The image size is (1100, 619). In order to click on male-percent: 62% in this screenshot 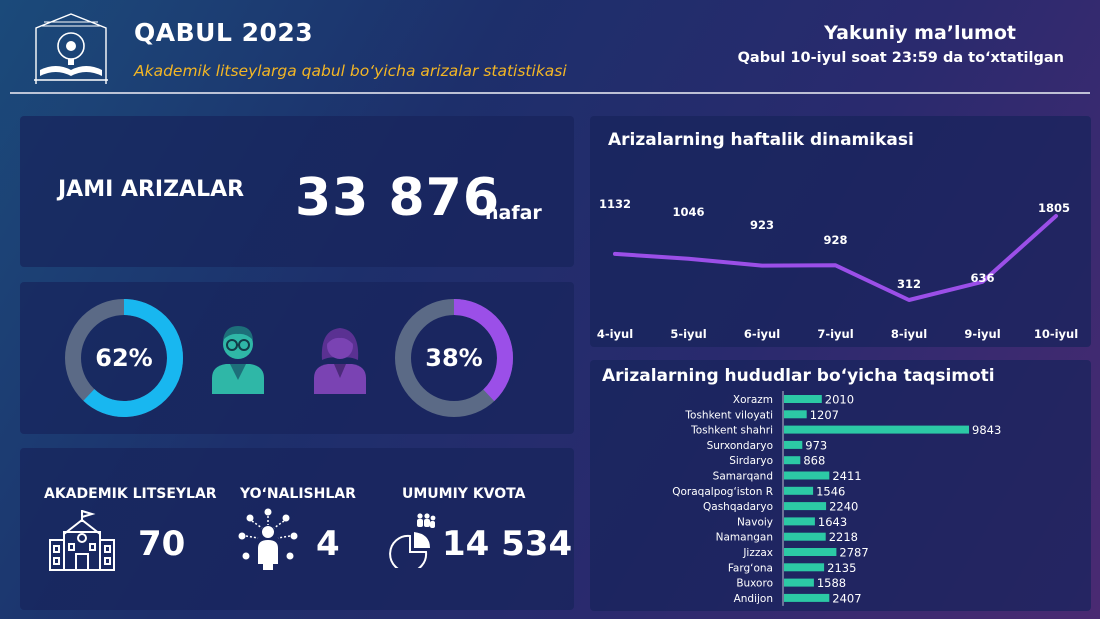, I will do `click(124, 358)`.